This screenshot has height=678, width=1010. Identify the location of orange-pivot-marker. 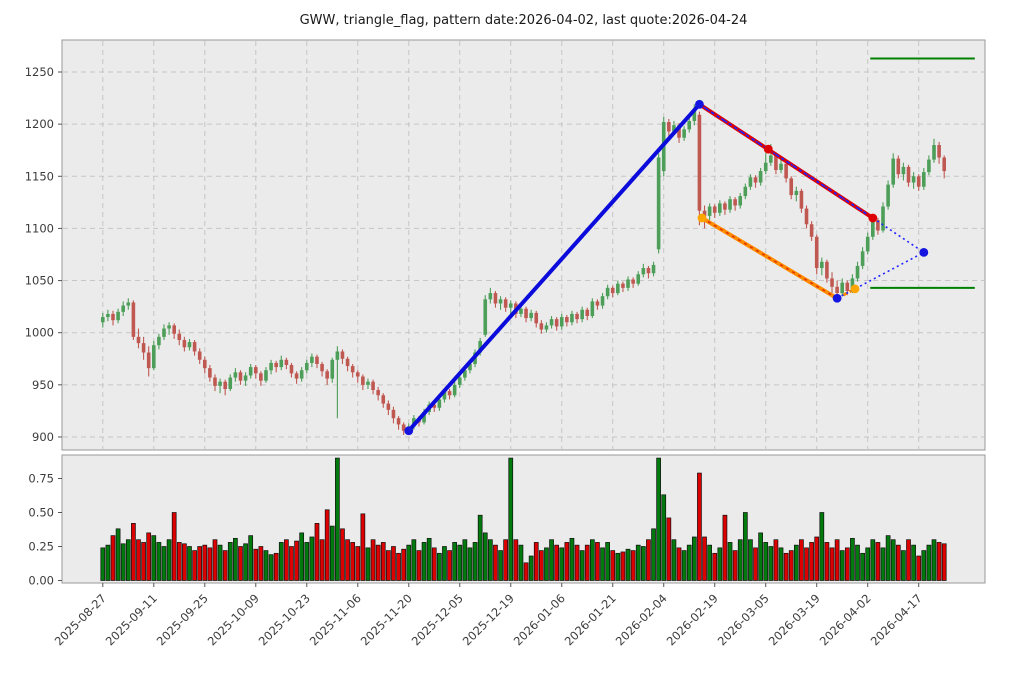
(702, 218).